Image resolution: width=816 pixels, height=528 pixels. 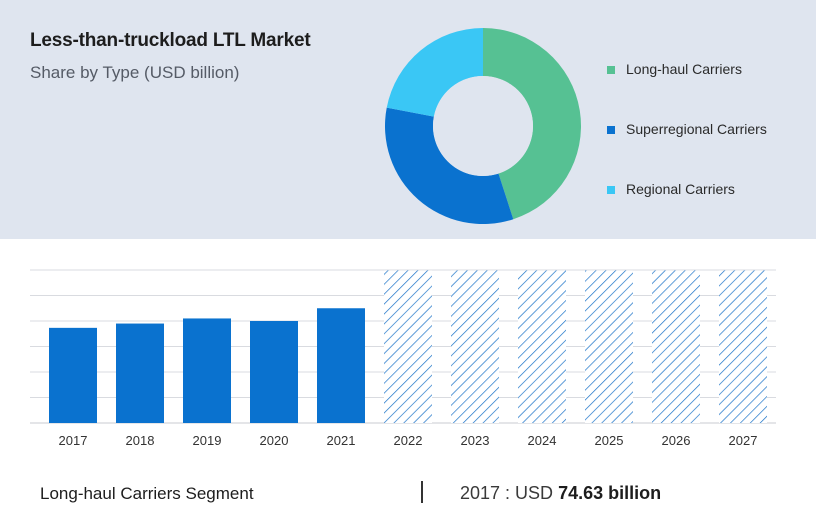 What do you see at coordinates (408, 440) in the screenshot?
I see `x-tick-label-2022: 2022` at bounding box center [408, 440].